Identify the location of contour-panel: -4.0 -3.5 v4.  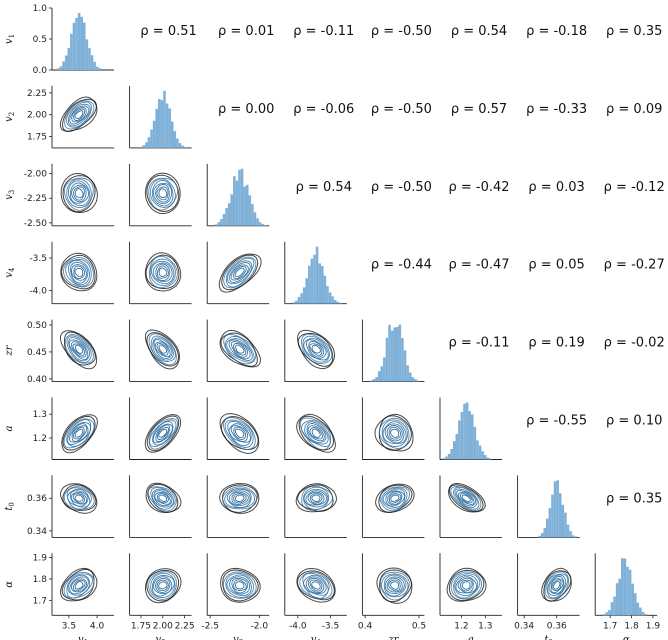
(59, 273).